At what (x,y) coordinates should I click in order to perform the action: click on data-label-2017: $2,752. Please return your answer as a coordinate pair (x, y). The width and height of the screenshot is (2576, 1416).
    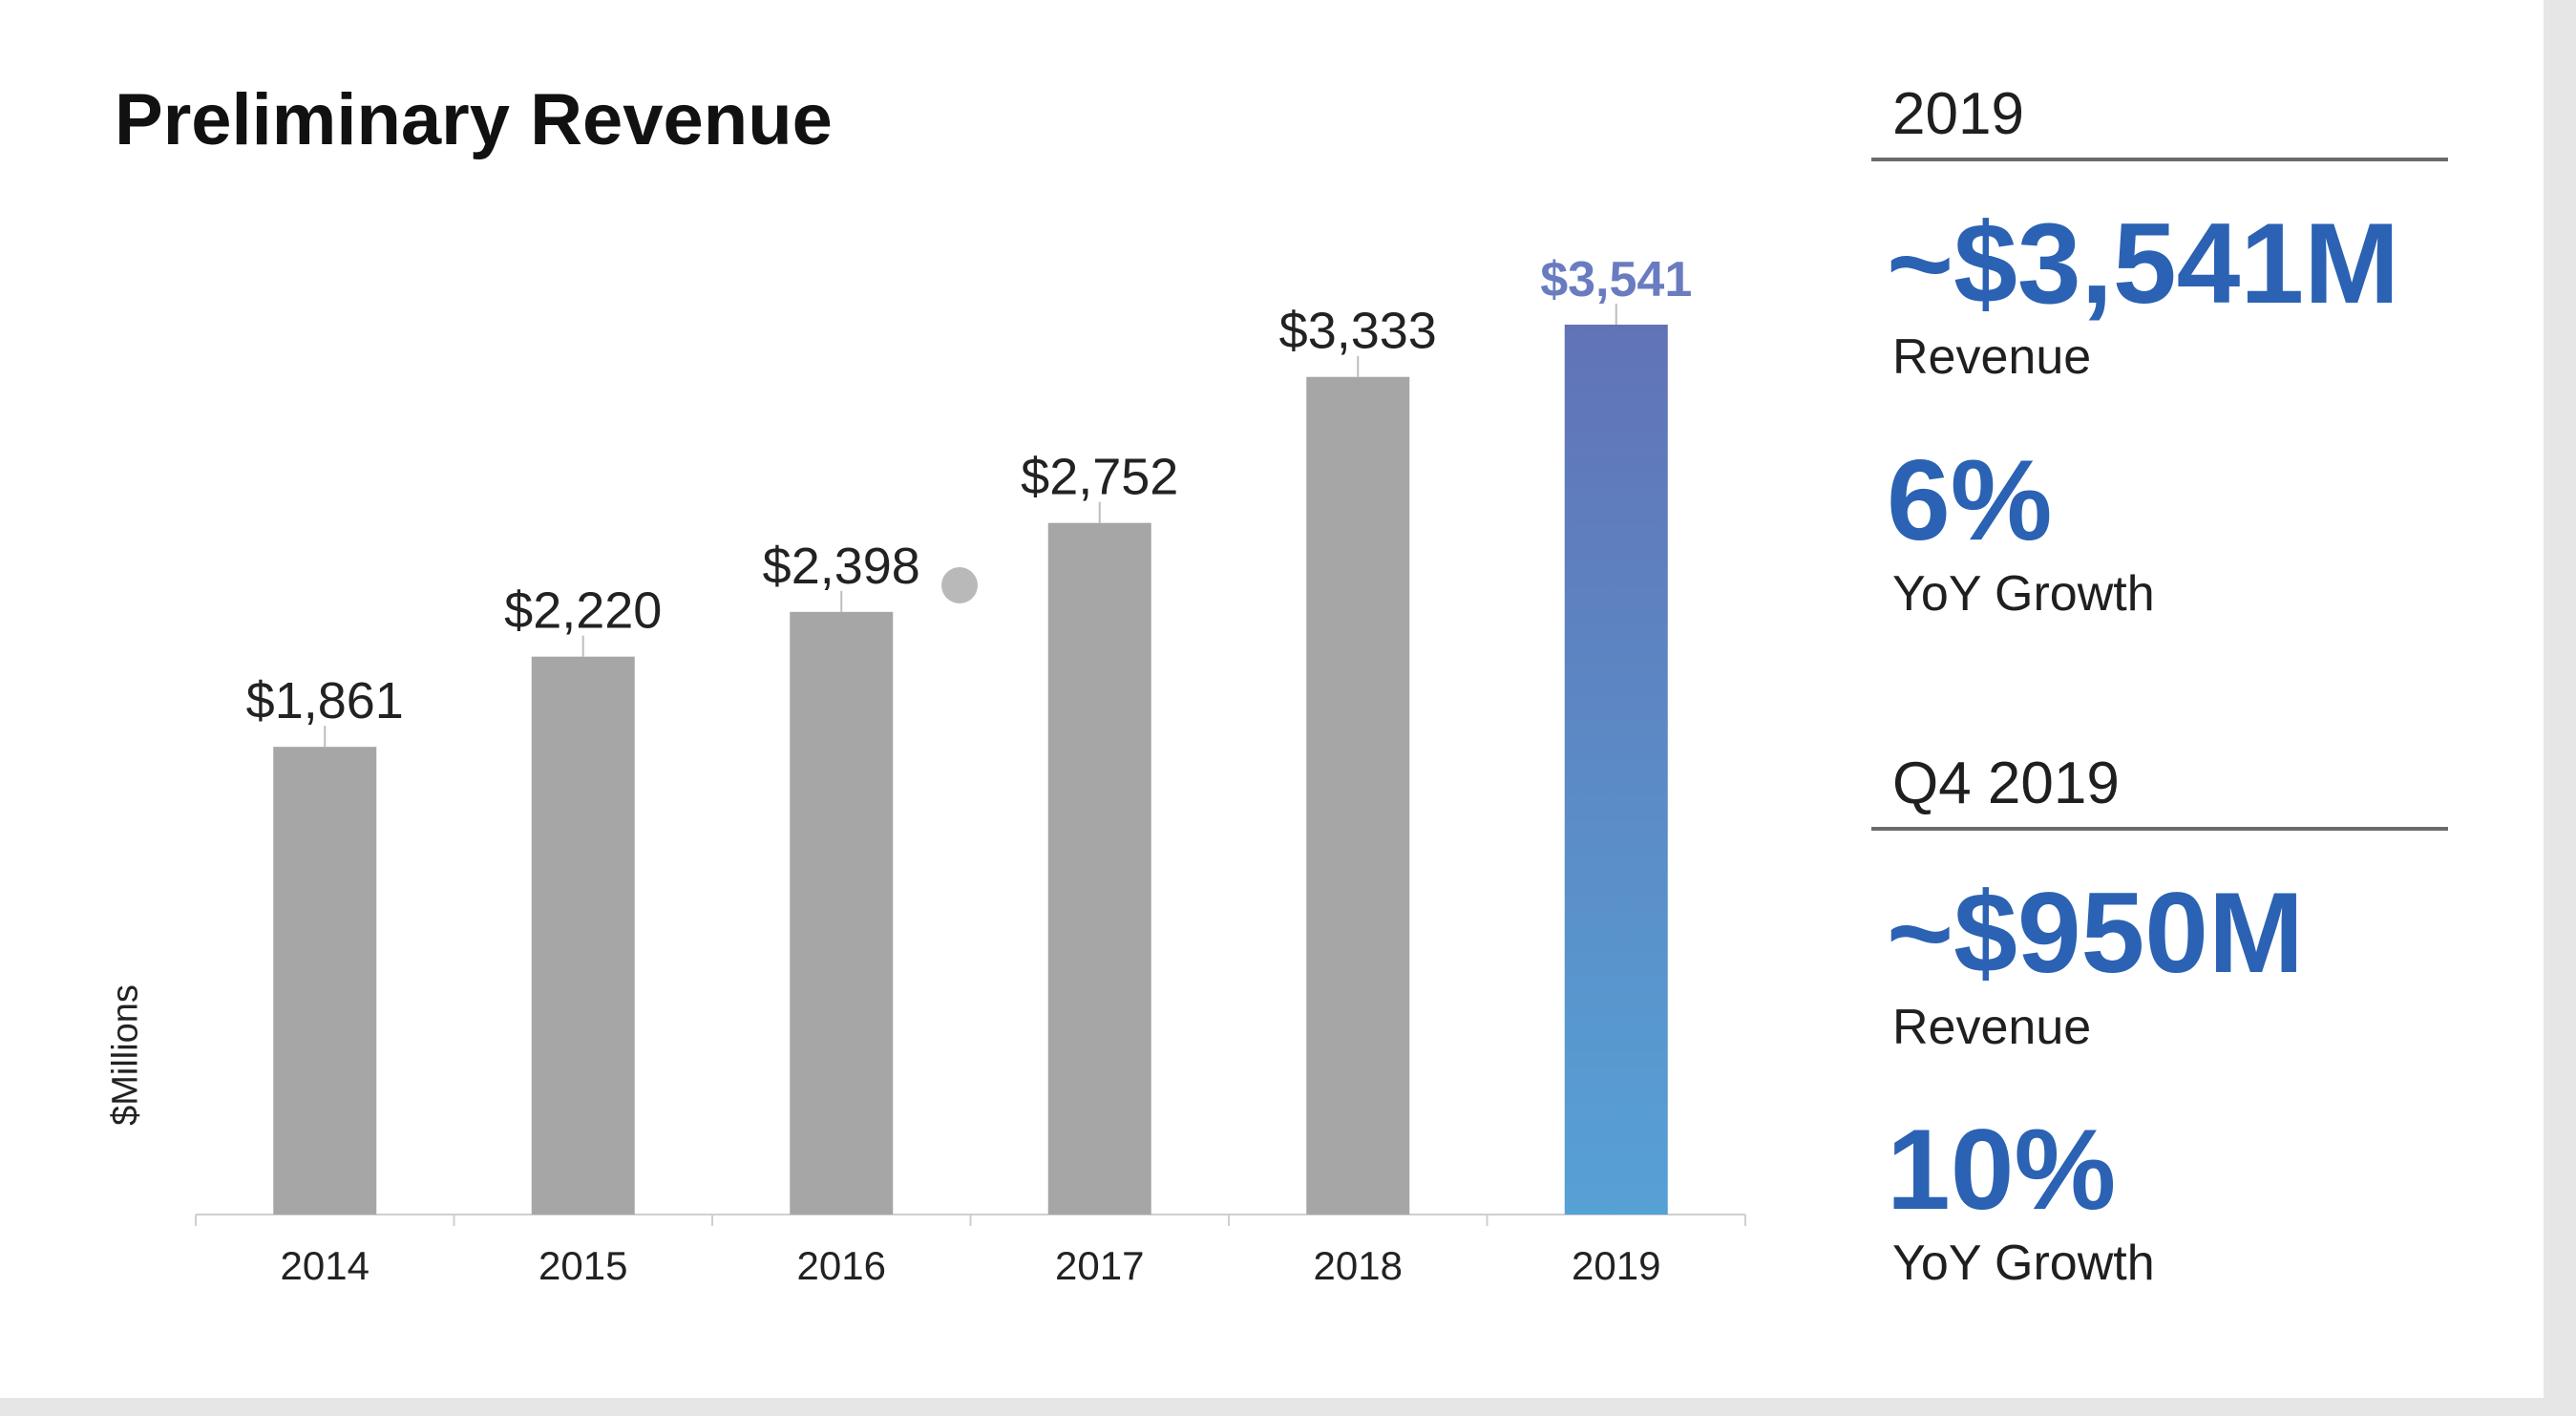
    Looking at the image, I should click on (1099, 477).